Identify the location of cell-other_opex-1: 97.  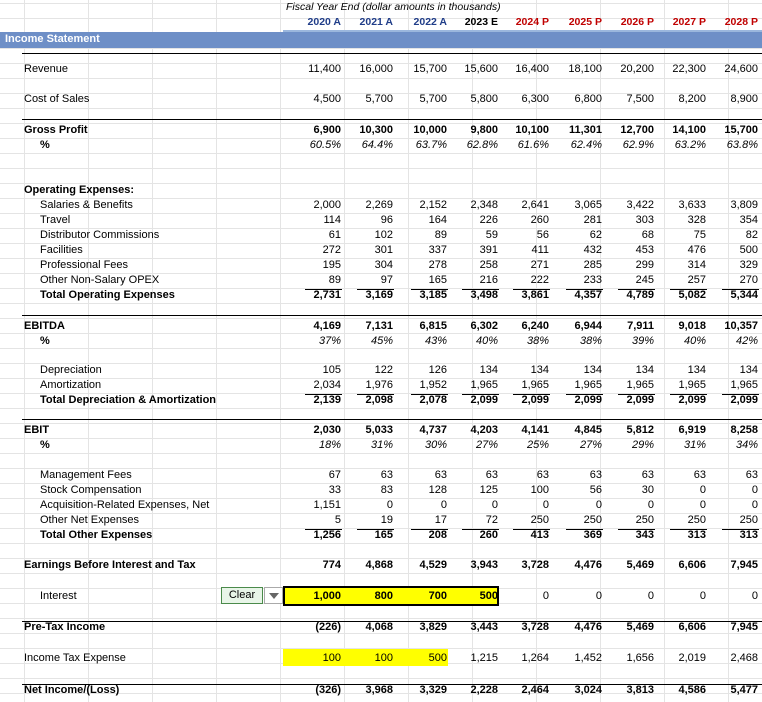
(386, 280).